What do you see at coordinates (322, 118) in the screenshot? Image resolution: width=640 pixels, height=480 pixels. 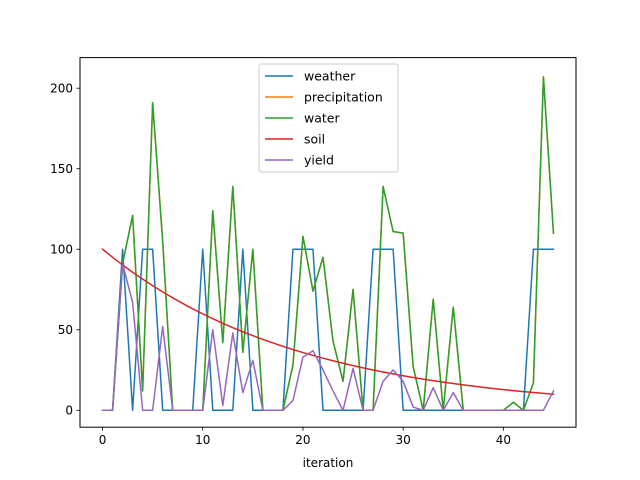 I see `legend-label-water: water` at bounding box center [322, 118].